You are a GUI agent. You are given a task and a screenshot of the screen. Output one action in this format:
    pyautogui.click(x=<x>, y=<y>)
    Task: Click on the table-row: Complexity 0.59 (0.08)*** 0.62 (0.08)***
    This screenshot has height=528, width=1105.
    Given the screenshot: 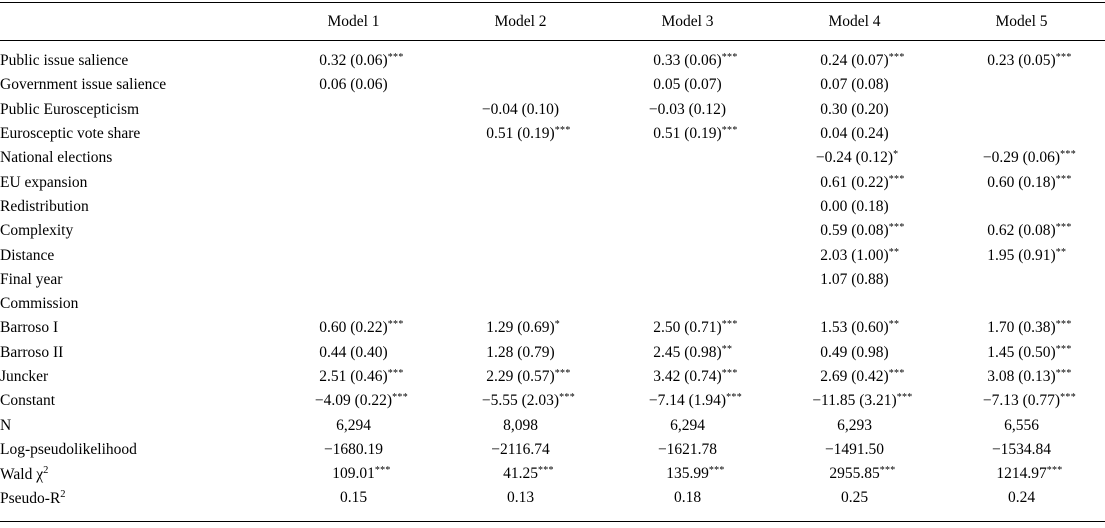 What is the action you would take?
    pyautogui.click(x=552, y=231)
    